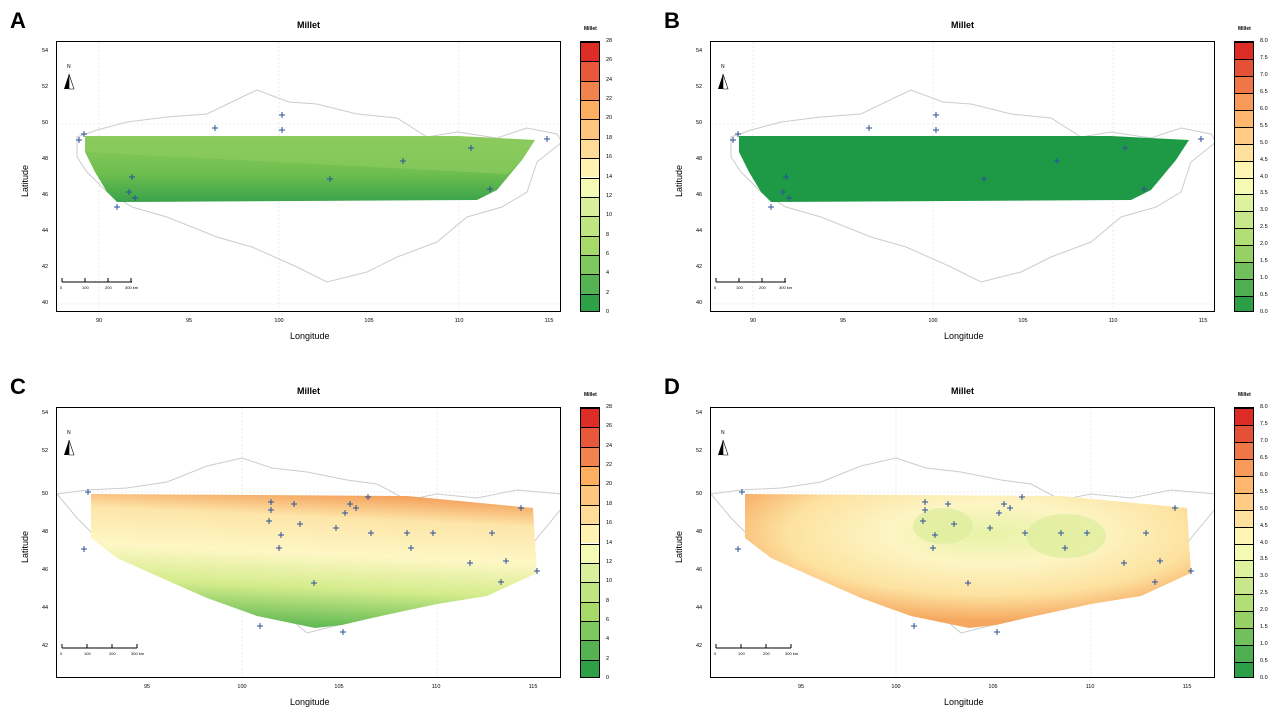  I want to click on legend-tick-label: 18, so click(609, 503).